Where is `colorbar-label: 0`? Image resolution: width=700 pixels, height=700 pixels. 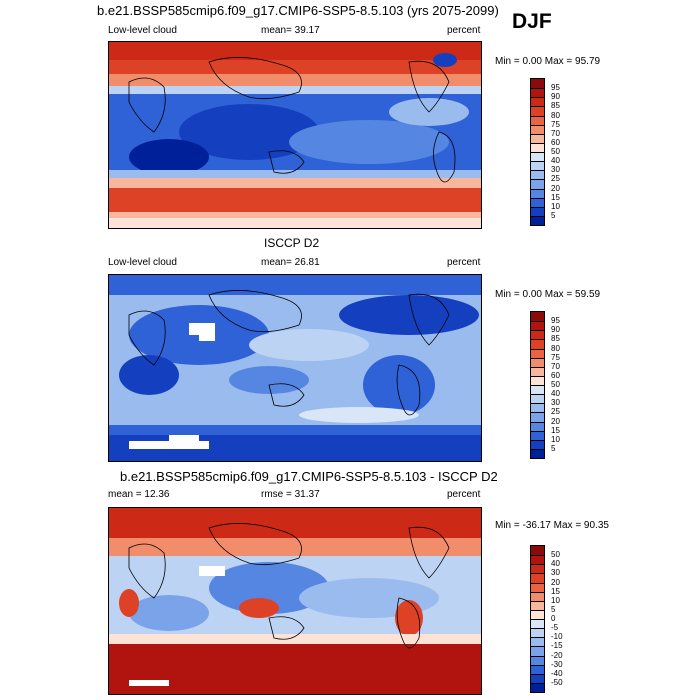
colorbar-label: 0 is located at coordinates (553, 618).